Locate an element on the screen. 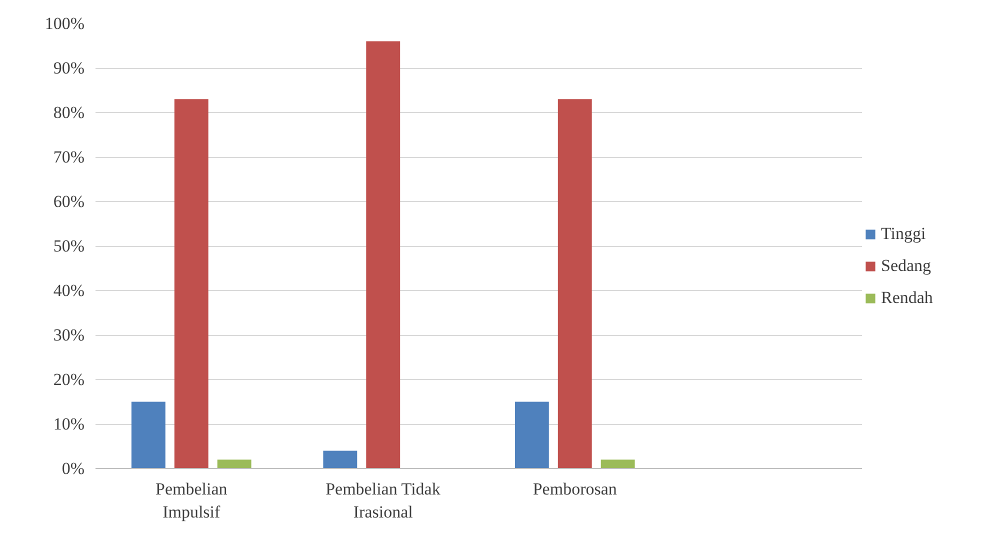  y-tick-label: 40% is located at coordinates (69, 290).